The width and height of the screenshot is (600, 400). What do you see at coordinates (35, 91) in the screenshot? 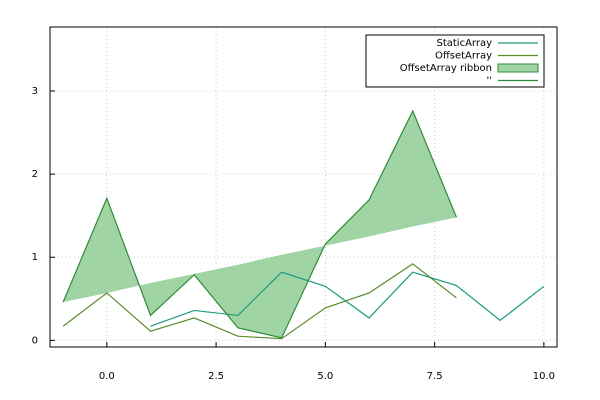
I see `y-tick-label: 3` at bounding box center [35, 91].